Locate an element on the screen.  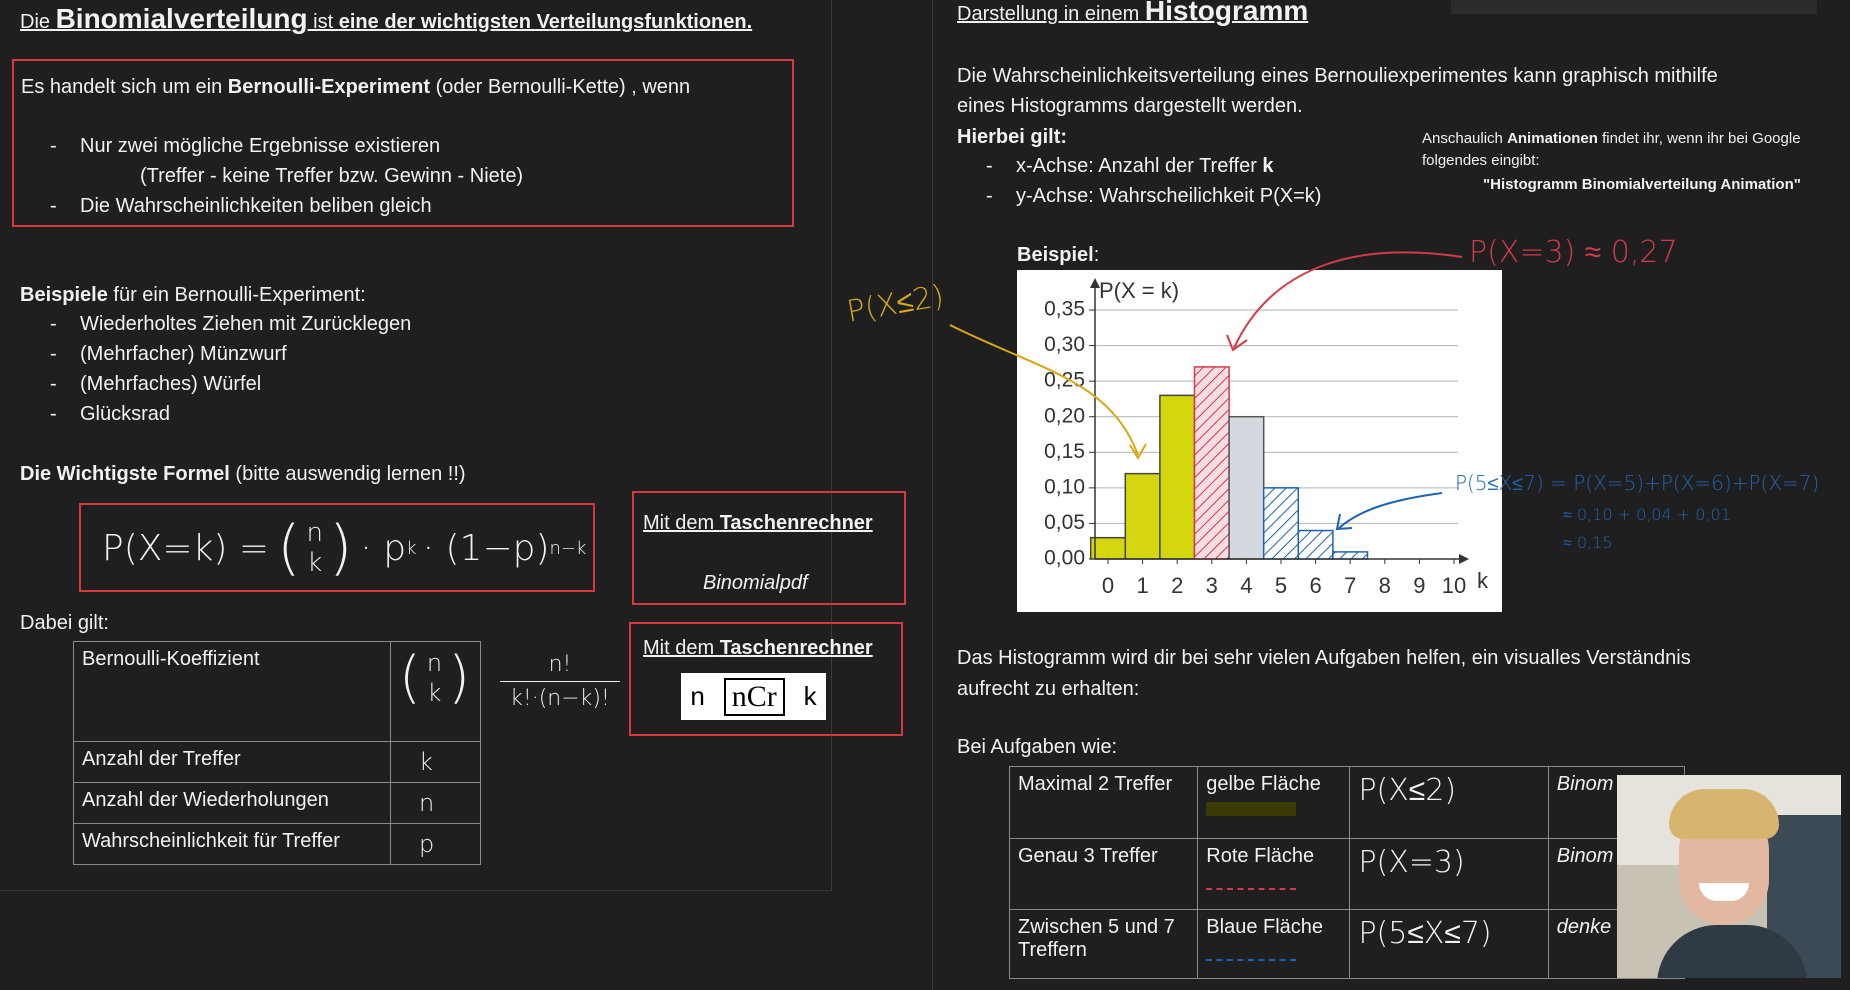
text: Animationen is located at coordinates (1552, 138).